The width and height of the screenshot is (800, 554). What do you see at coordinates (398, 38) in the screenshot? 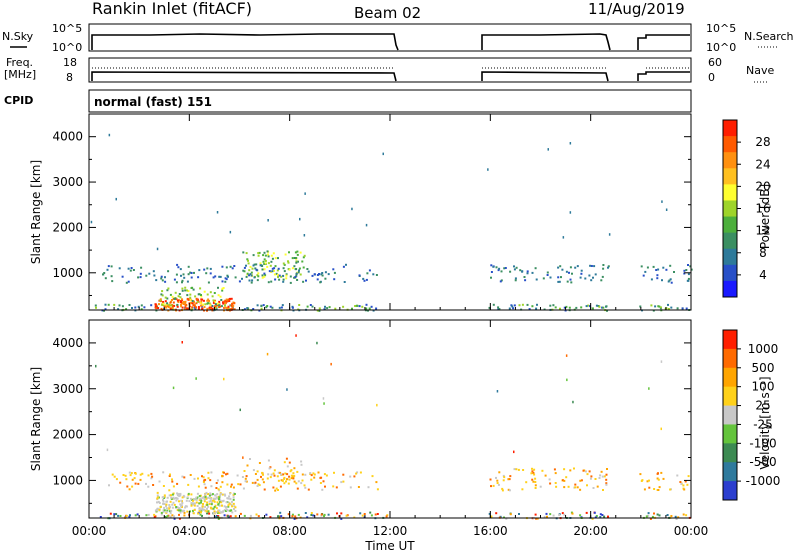
I see `noise-panel: N.Sky 10^5 10^0 10^5 10^0 N.Search` at bounding box center [398, 38].